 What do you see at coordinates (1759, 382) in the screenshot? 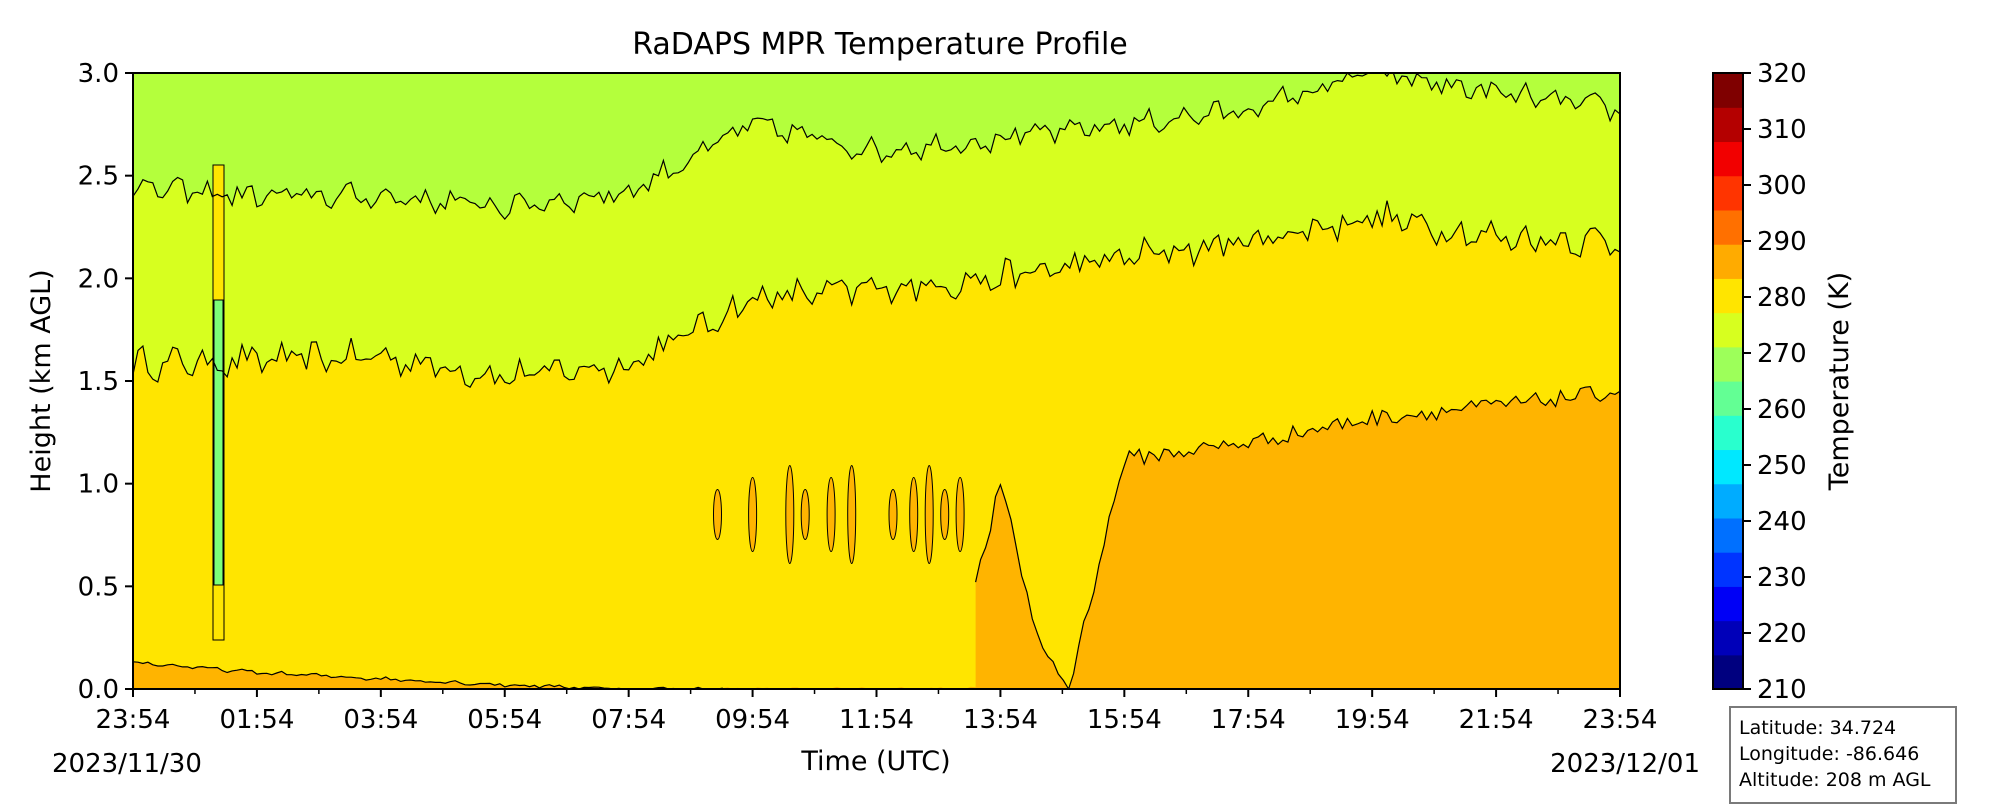
I see `colorbar: 210 220 230 240 250 260 270 280 290 300 310 320` at bounding box center [1759, 382].